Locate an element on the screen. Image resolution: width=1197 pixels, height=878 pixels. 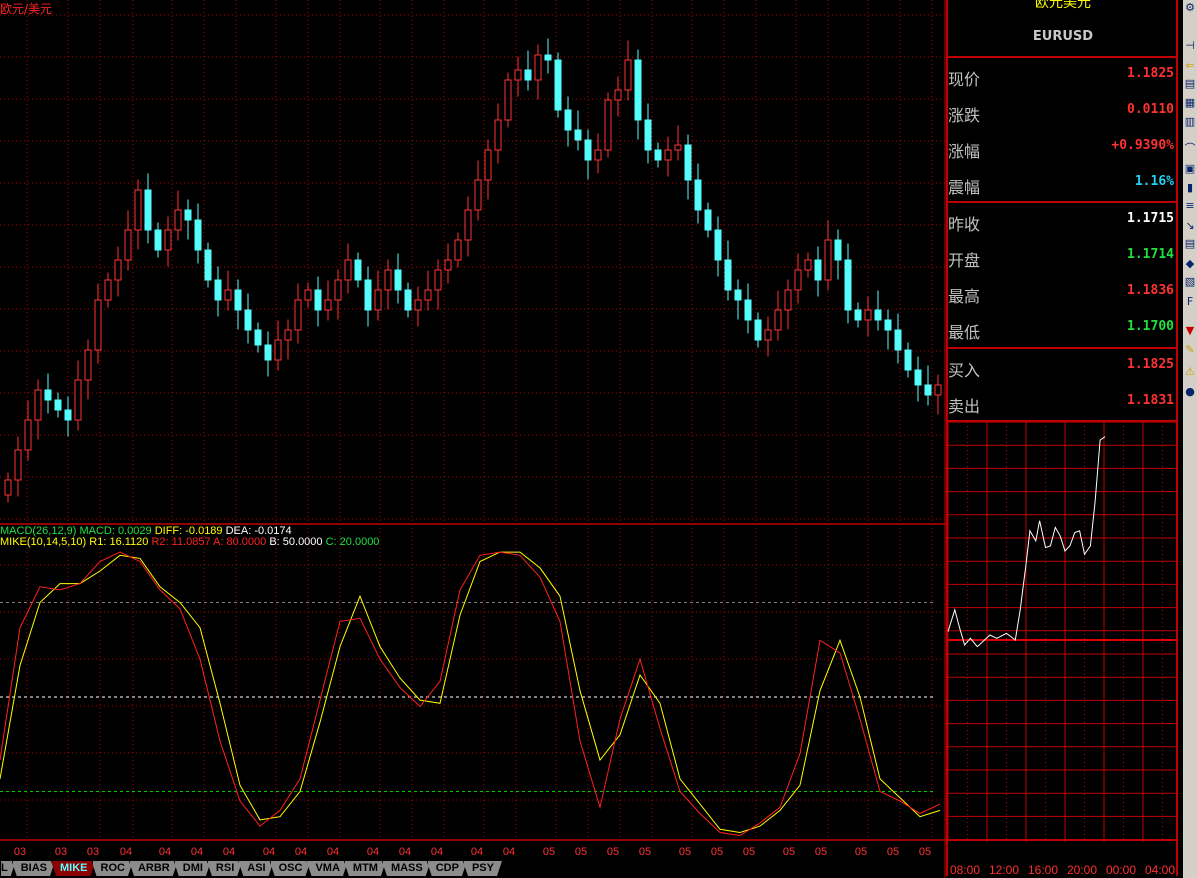
r2-value: R2: 11.0857 is located at coordinates (181, 542).